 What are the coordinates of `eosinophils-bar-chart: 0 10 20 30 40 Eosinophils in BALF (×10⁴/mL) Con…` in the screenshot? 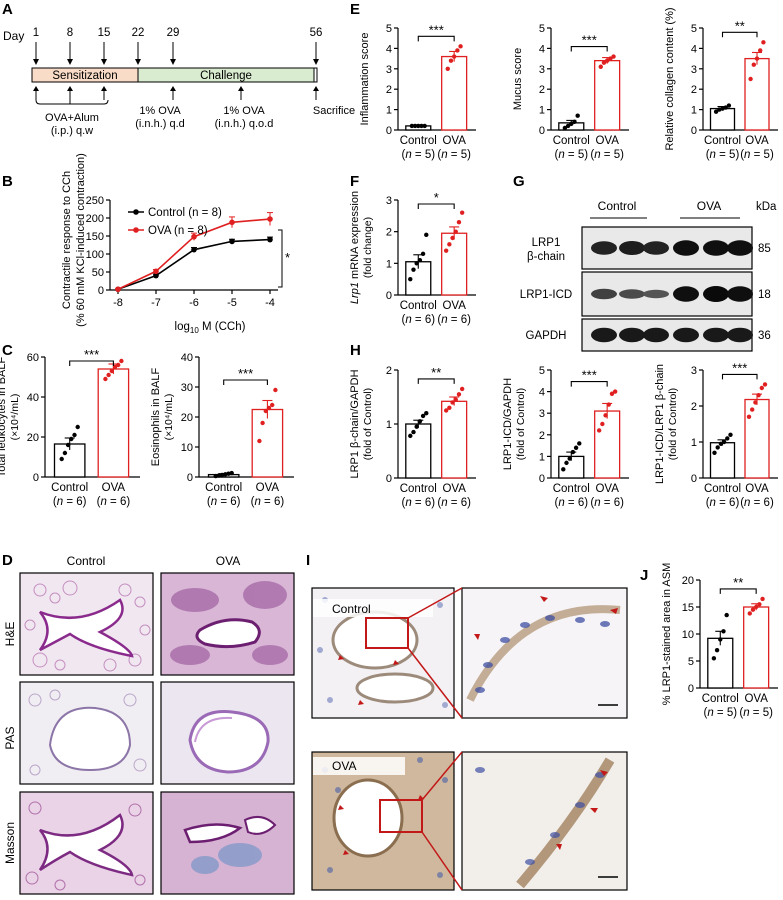 It's located at (222, 430).